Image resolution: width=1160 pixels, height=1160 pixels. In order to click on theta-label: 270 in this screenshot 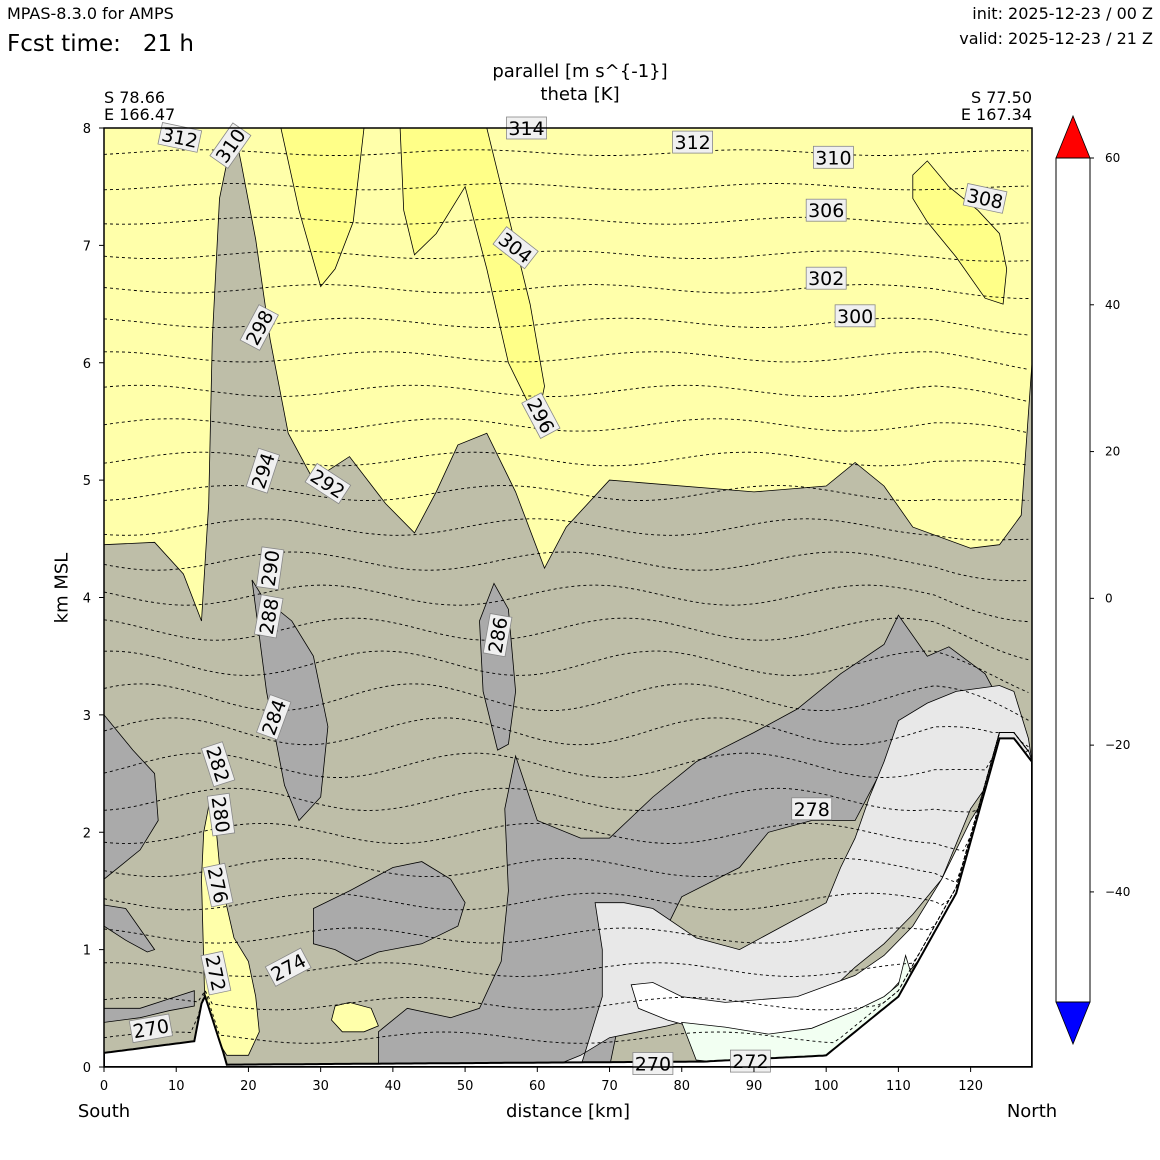, I will do `click(151, 1029)`.